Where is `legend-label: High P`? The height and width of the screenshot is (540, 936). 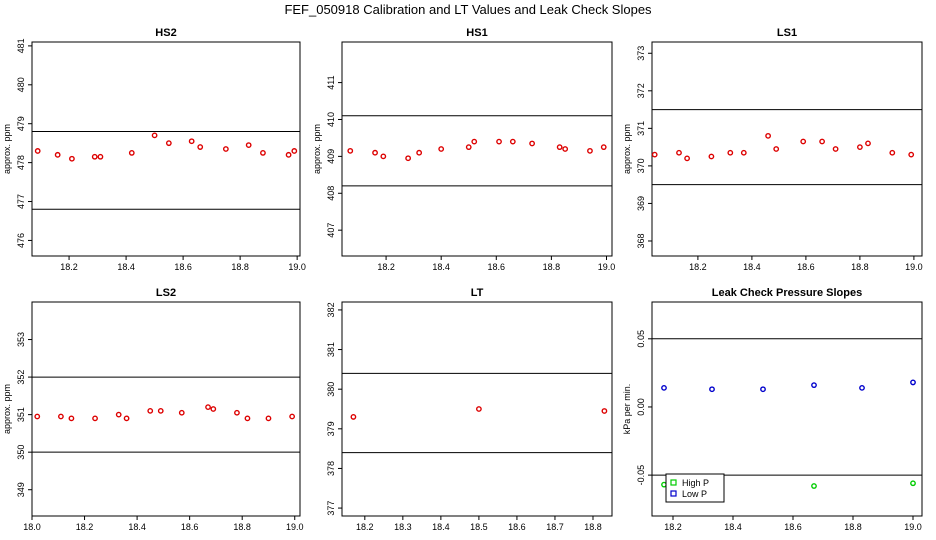 legend-label: High P is located at coordinates (695, 483).